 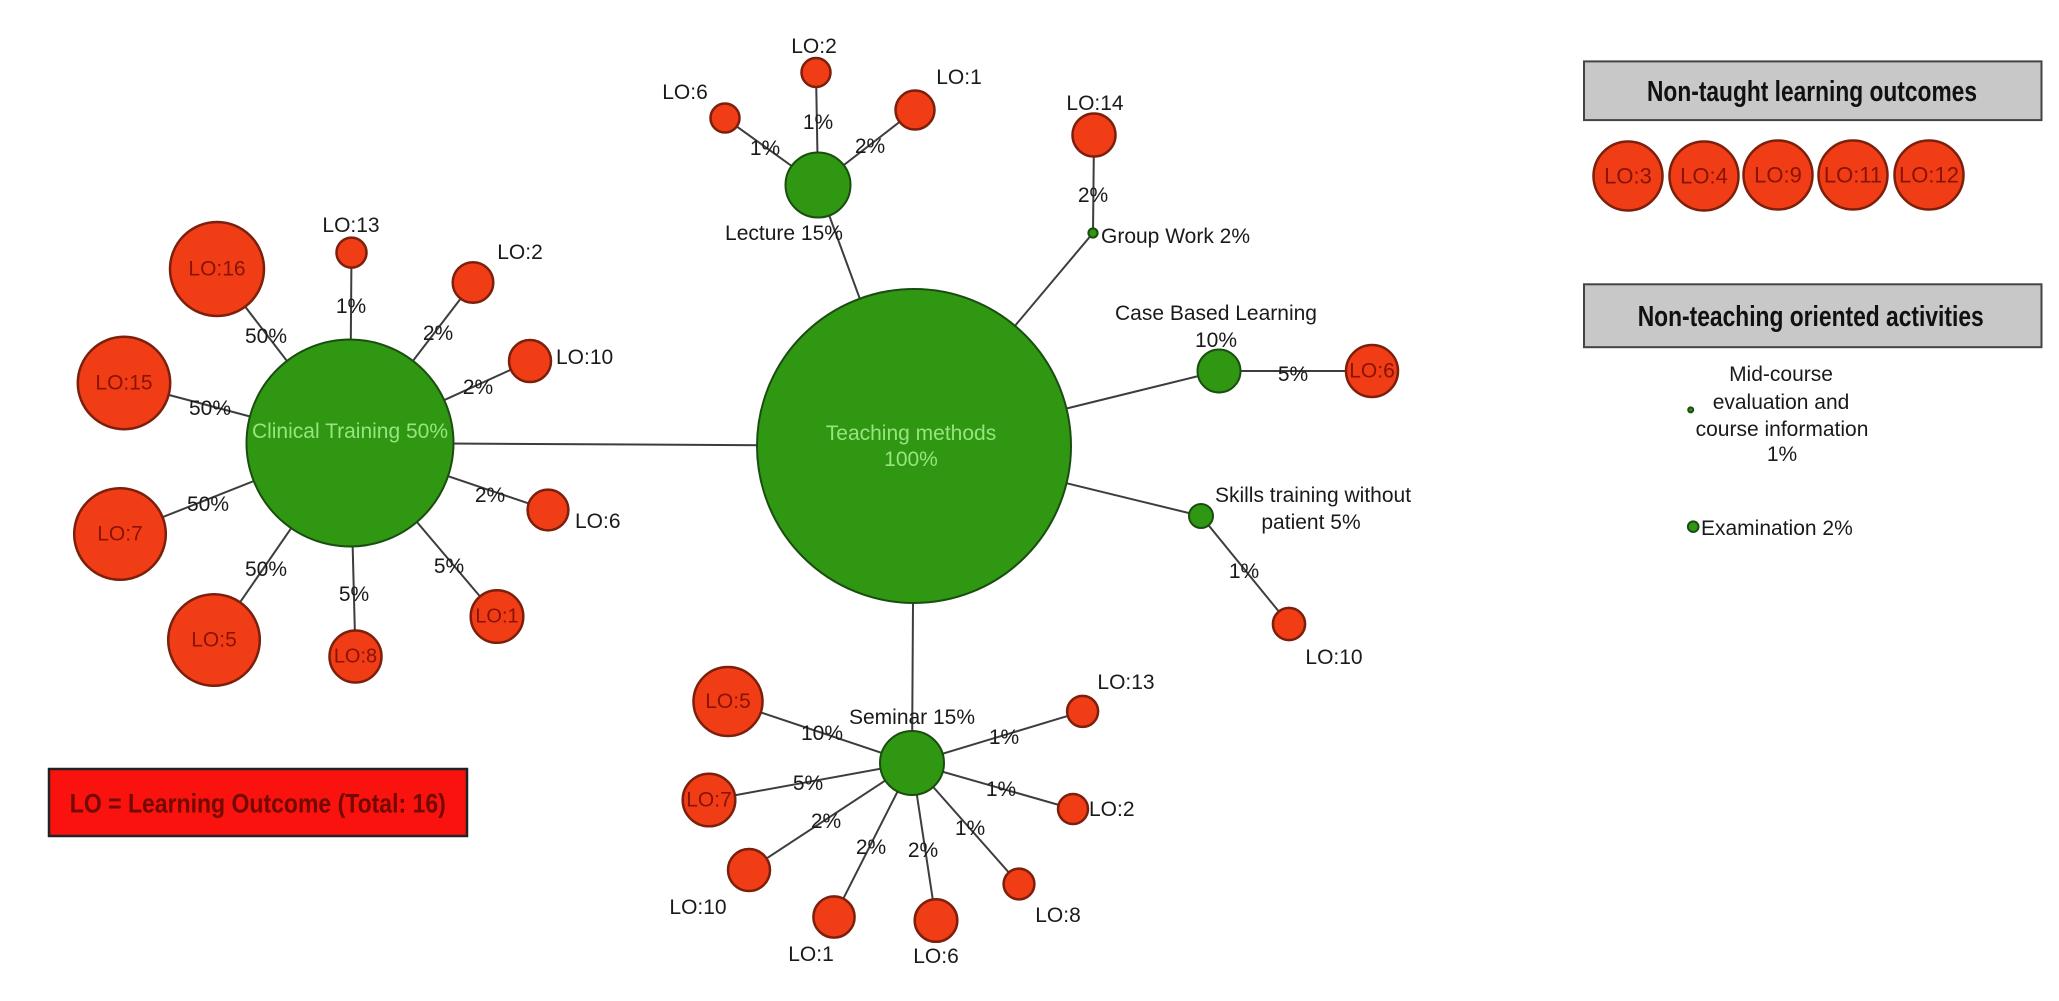 I want to click on svg-text: LO:12, so click(x=1929, y=175).